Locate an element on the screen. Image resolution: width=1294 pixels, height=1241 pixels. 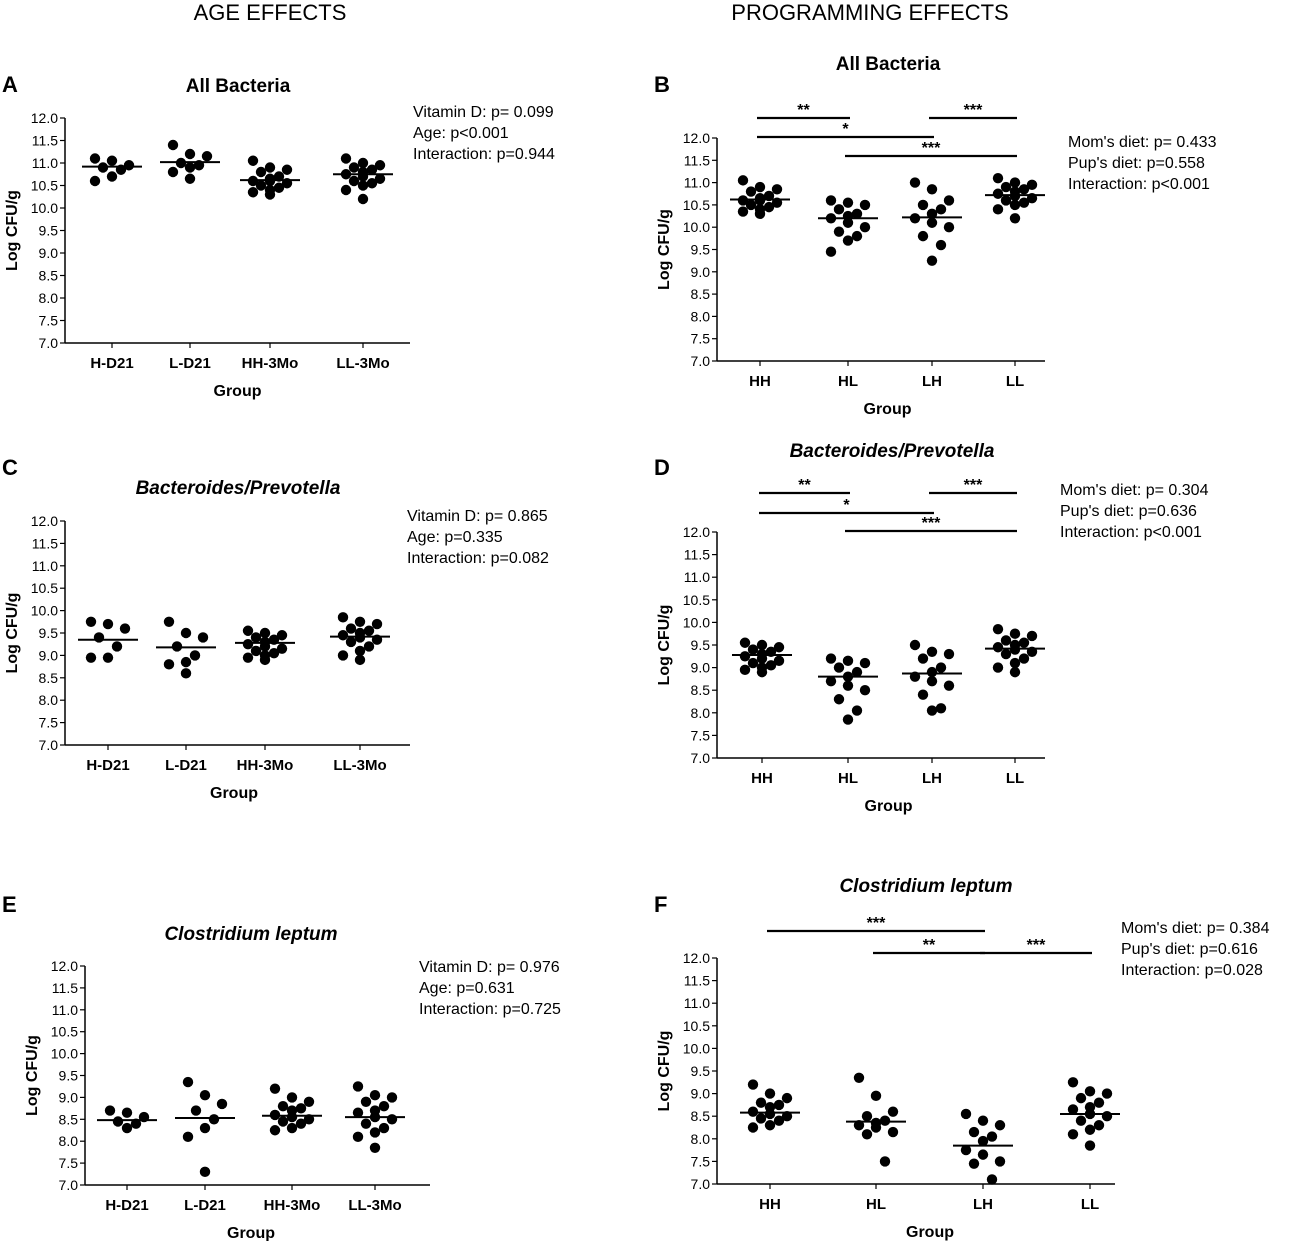
stats-text: Interaction: p<0.001 is located at coordinates (1139, 184).